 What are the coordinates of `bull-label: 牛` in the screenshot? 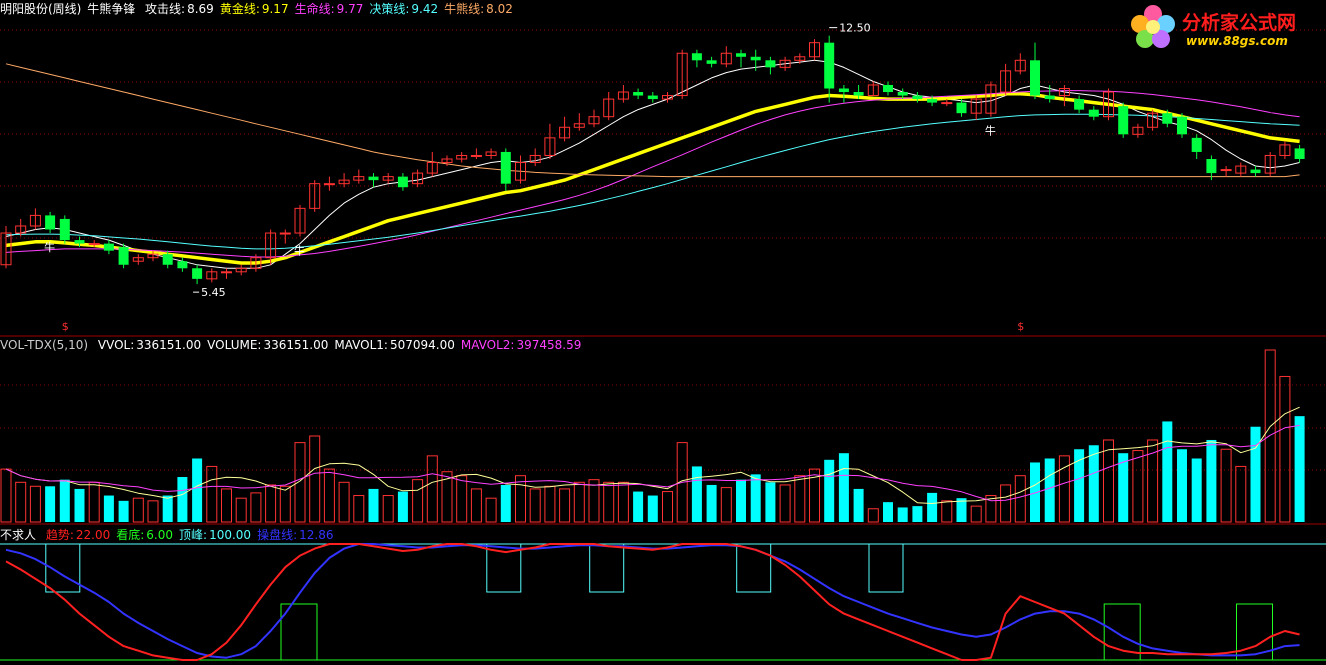 It's located at (990, 131).